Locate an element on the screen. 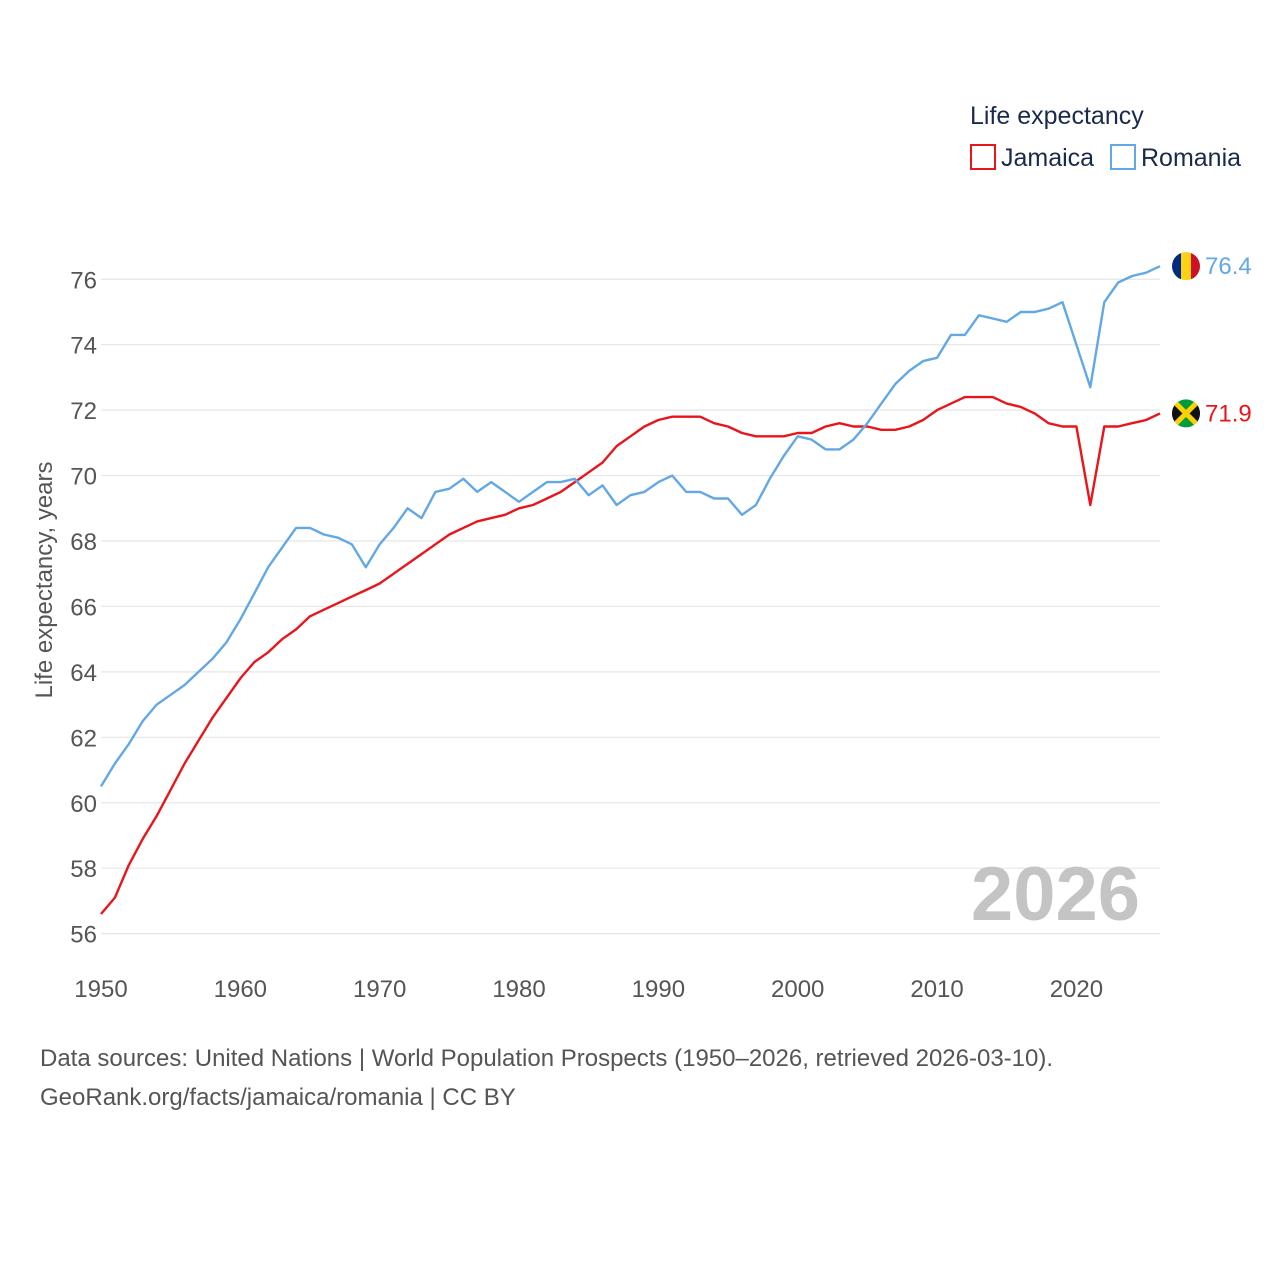  x-tick-label: 1990 is located at coordinates (658, 989).